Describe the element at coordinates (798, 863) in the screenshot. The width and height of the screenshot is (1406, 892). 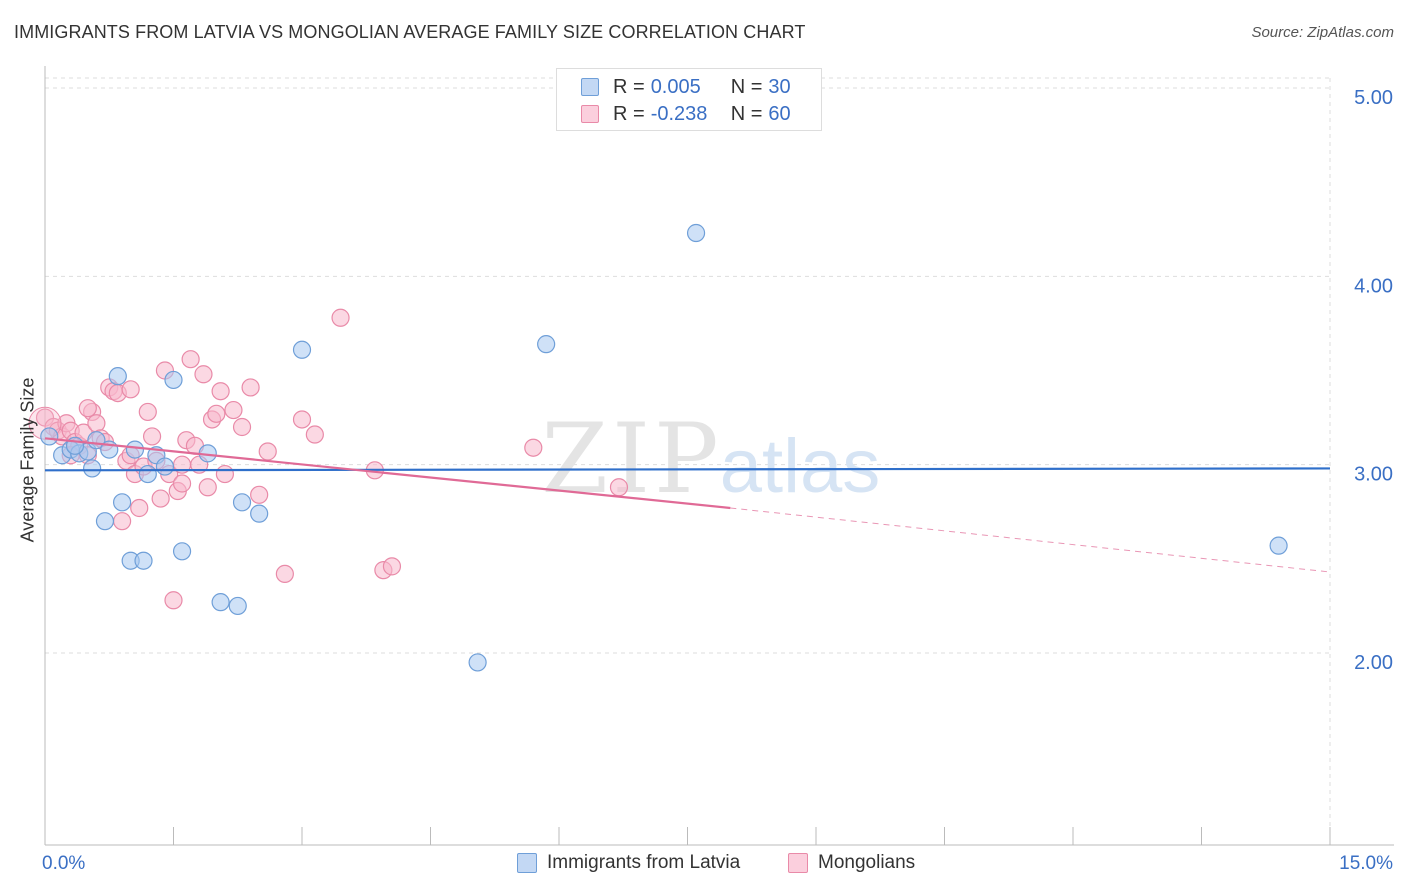
I see `legend-swatch-mongolians` at that location.